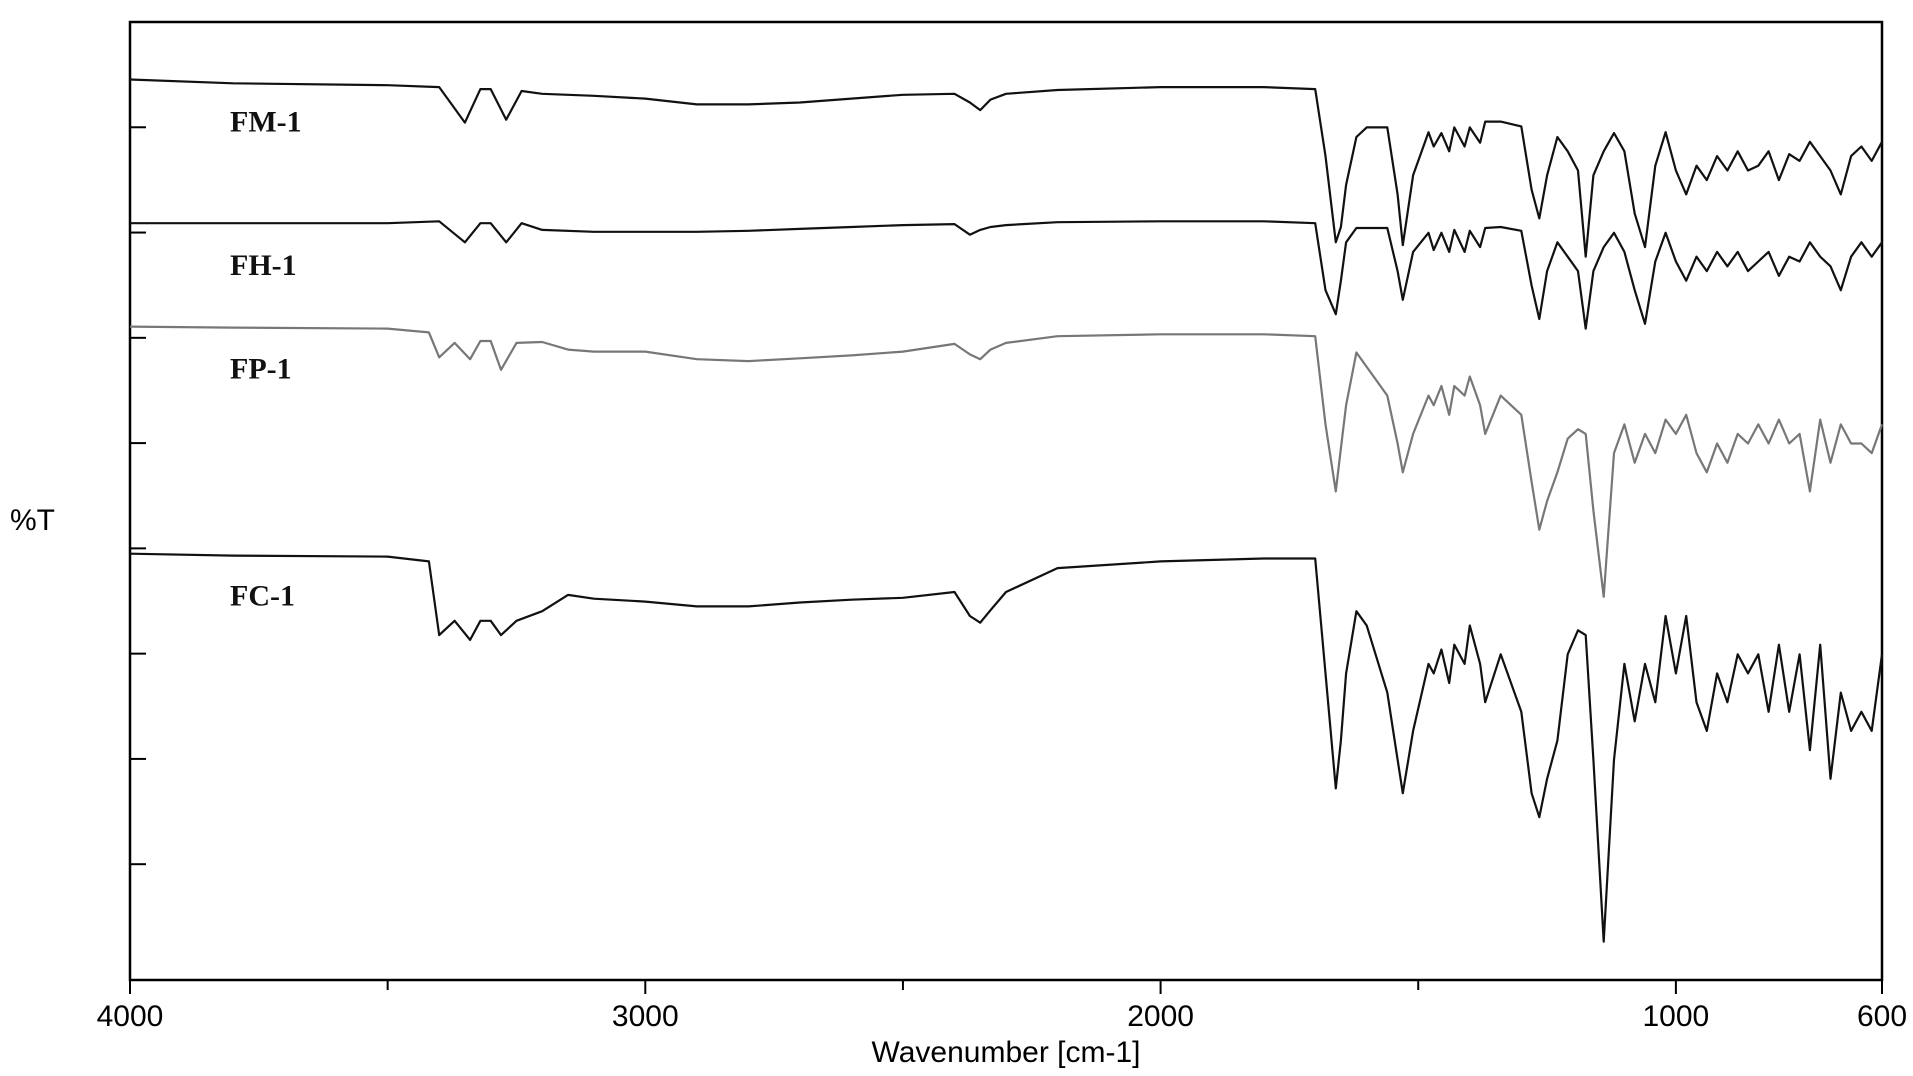 The height and width of the screenshot is (1076, 1913). Describe the element at coordinates (1006, 1052) in the screenshot. I see `x-axis-title: Wavenumber [cm-1]` at that location.